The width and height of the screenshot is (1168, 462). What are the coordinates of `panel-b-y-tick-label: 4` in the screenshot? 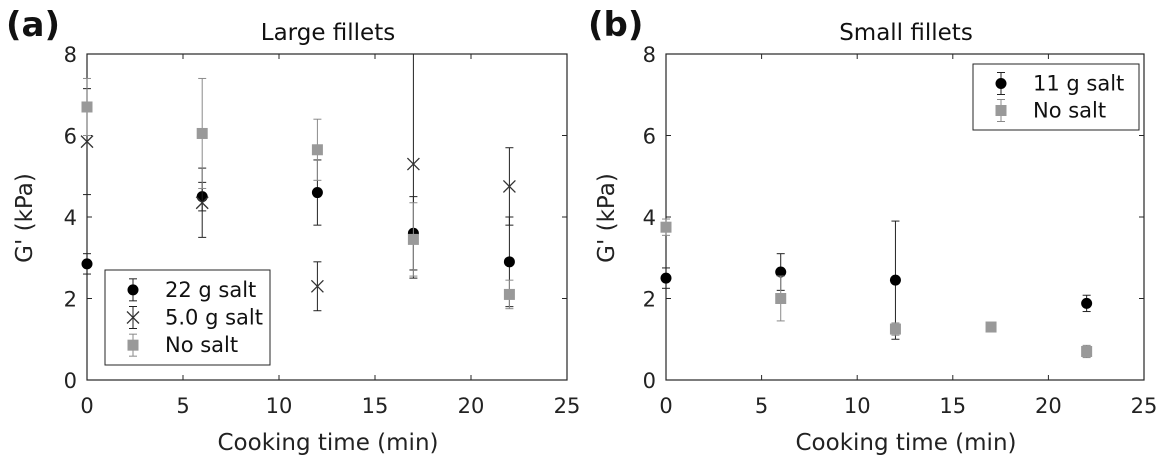 It's located at (649, 218).